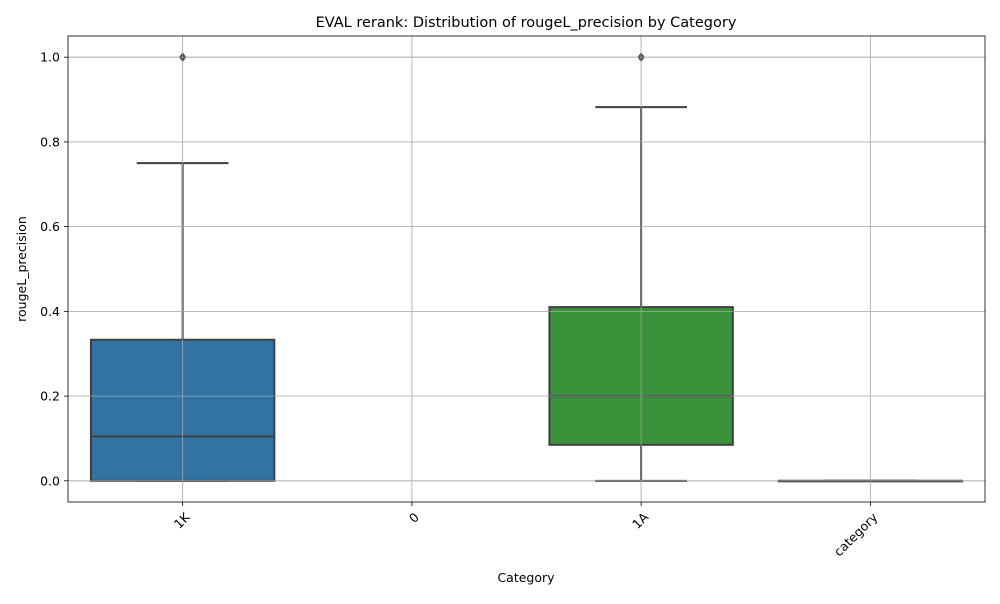 The height and width of the screenshot is (604, 1000). I want to click on y-tick-label: 1.0, so click(50, 57).